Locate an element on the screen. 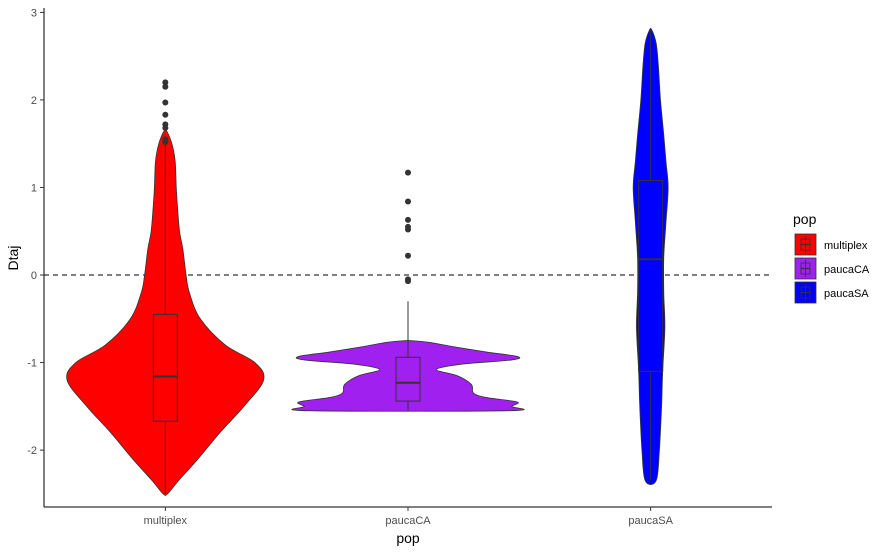  legend-item-multiplex: multiplex is located at coordinates (831, 244).